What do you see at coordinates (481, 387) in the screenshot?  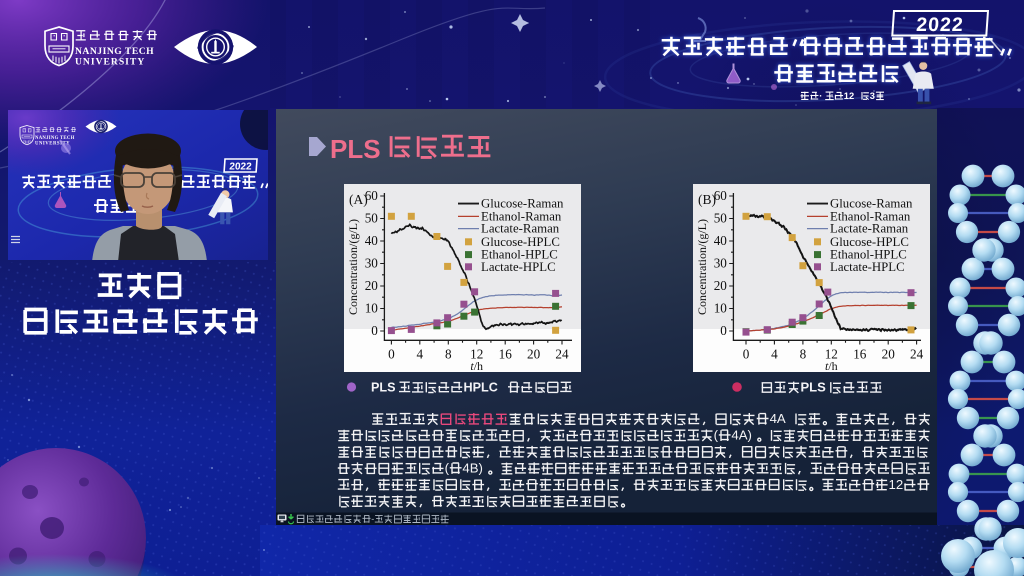 I see `svg-text: HPLC` at bounding box center [481, 387].